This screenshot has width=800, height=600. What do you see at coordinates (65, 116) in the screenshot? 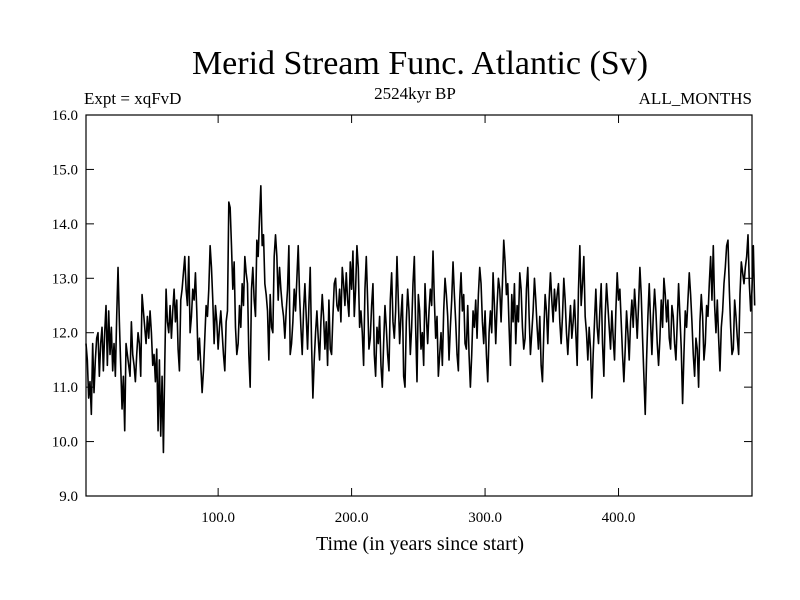
I see `y-tick-label: 16.0` at bounding box center [65, 116].